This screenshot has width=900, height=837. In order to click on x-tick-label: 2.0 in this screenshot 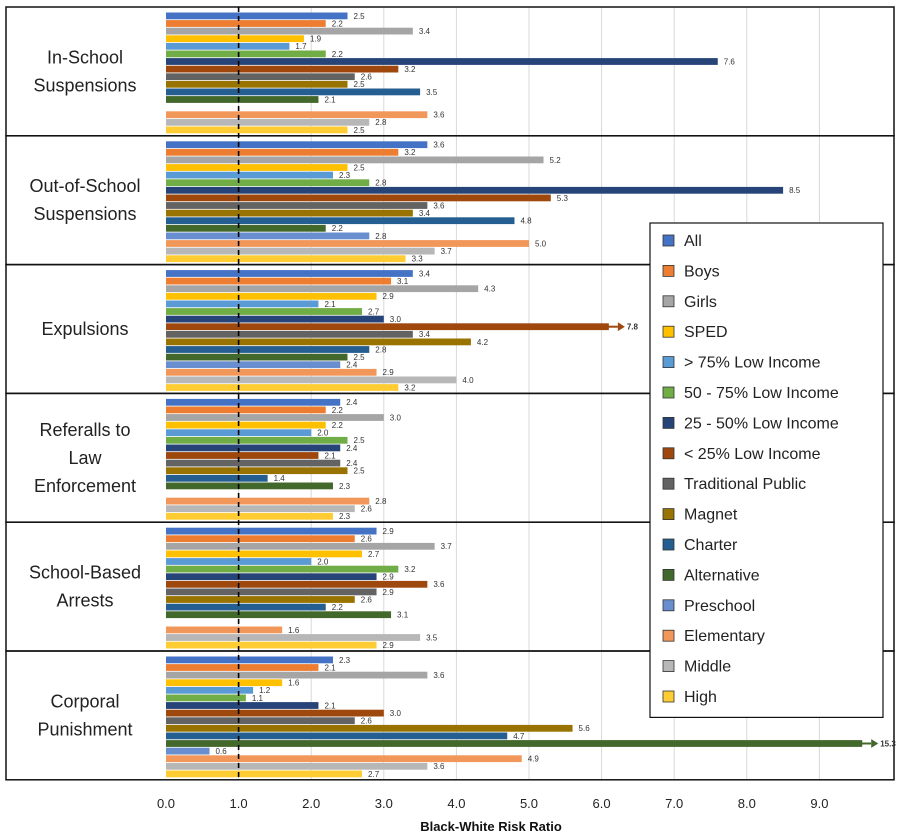, I will do `click(311, 803)`.